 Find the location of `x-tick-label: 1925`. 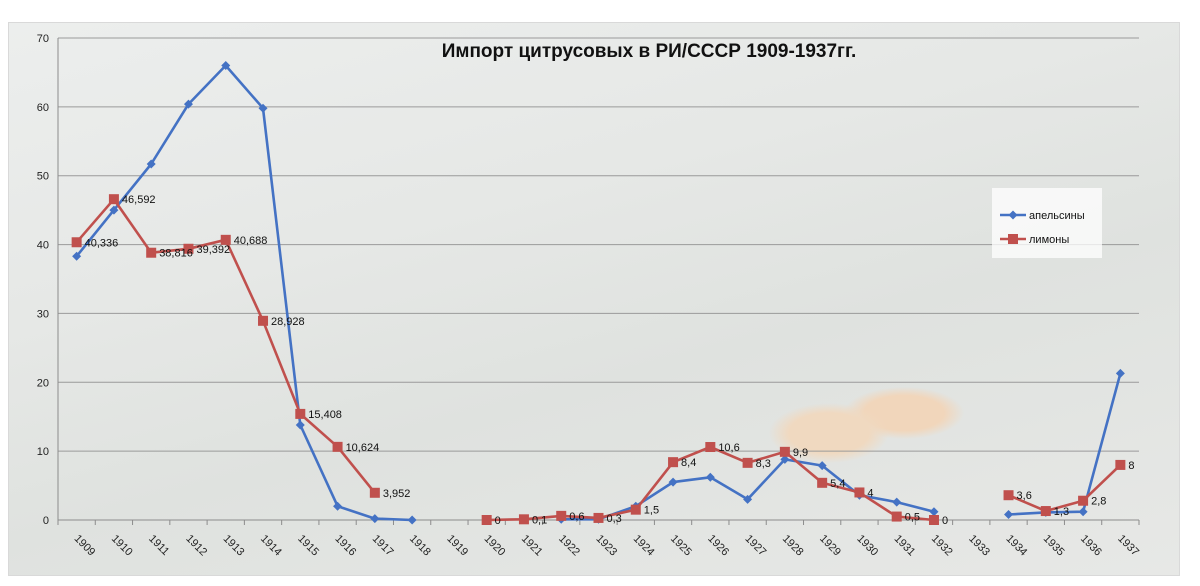

x-tick-label: 1925 is located at coordinates (681, 546).